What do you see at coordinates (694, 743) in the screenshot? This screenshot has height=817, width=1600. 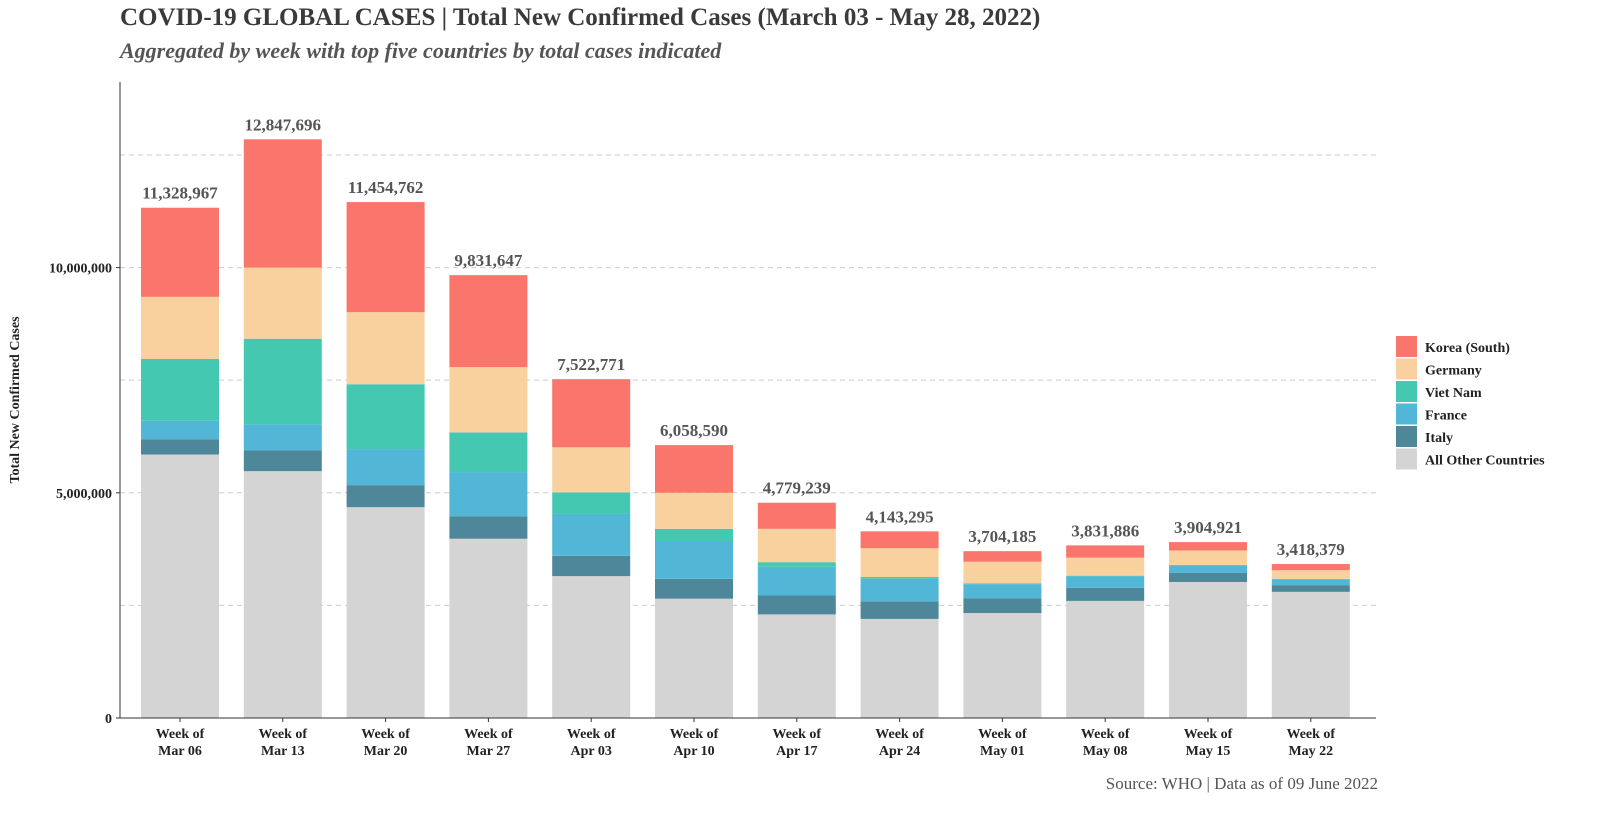 I see `x-tick-label: Week of Apr 10` at bounding box center [694, 743].